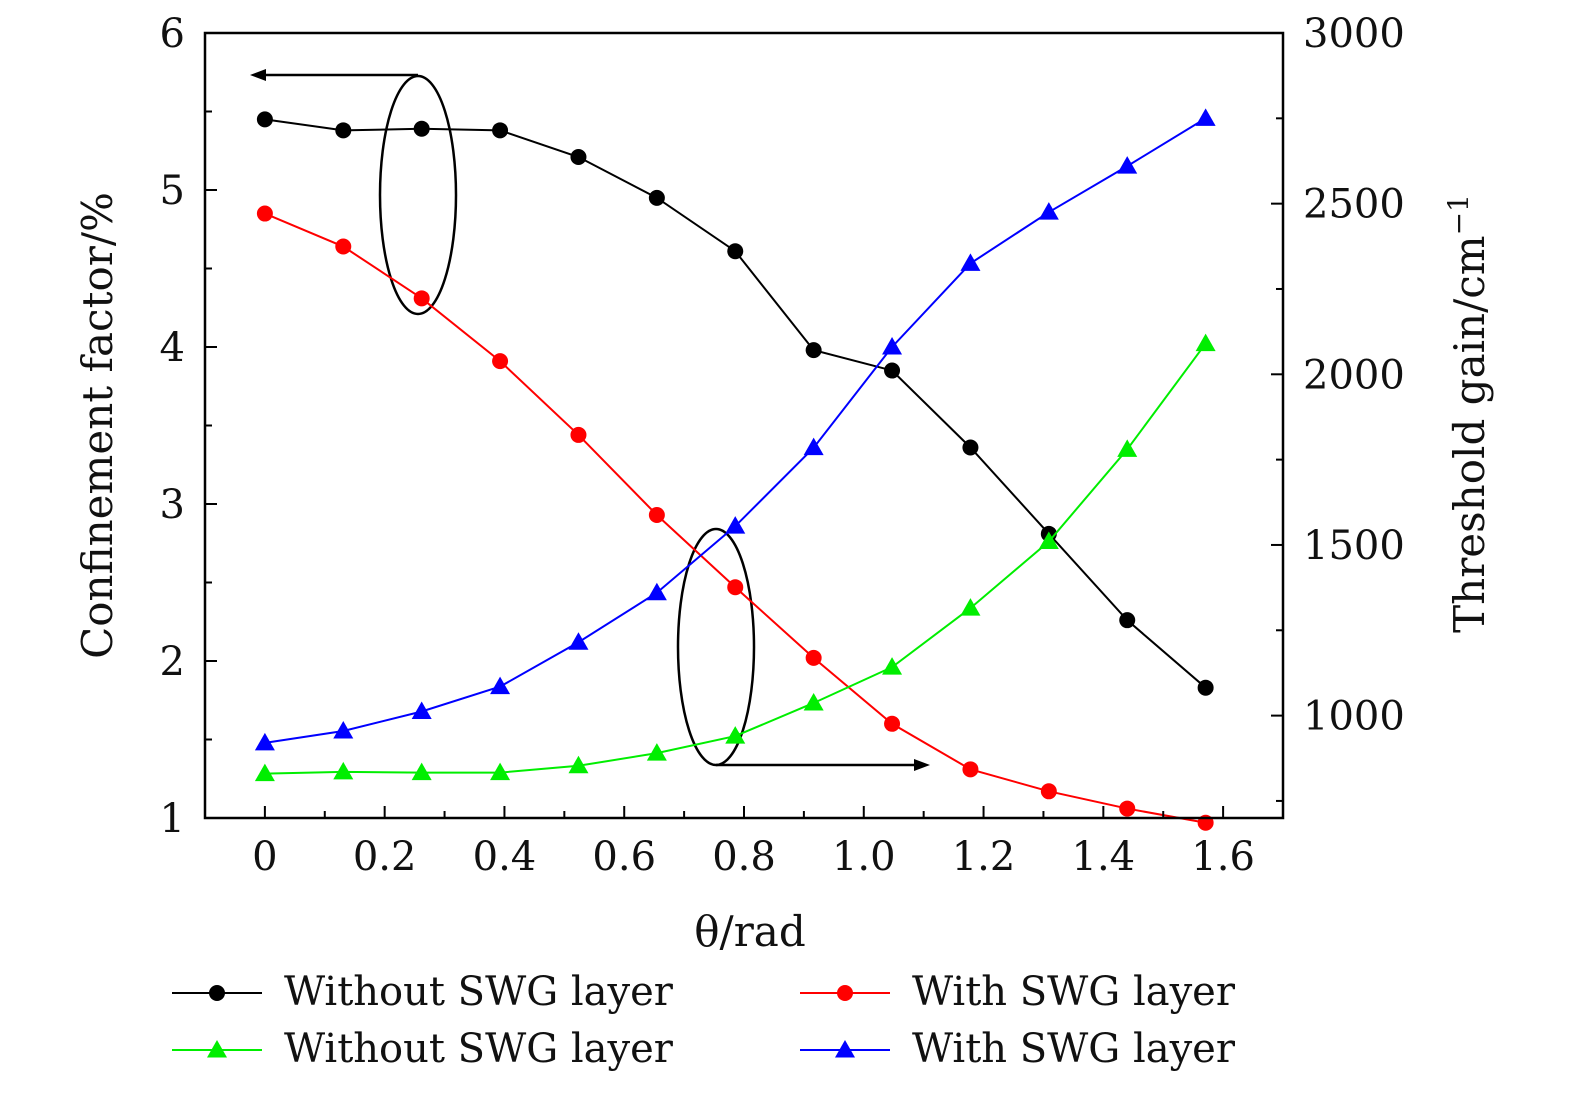  Describe the element at coordinates (172, 819) in the screenshot. I see `y-left-tick-label: 1` at that location.